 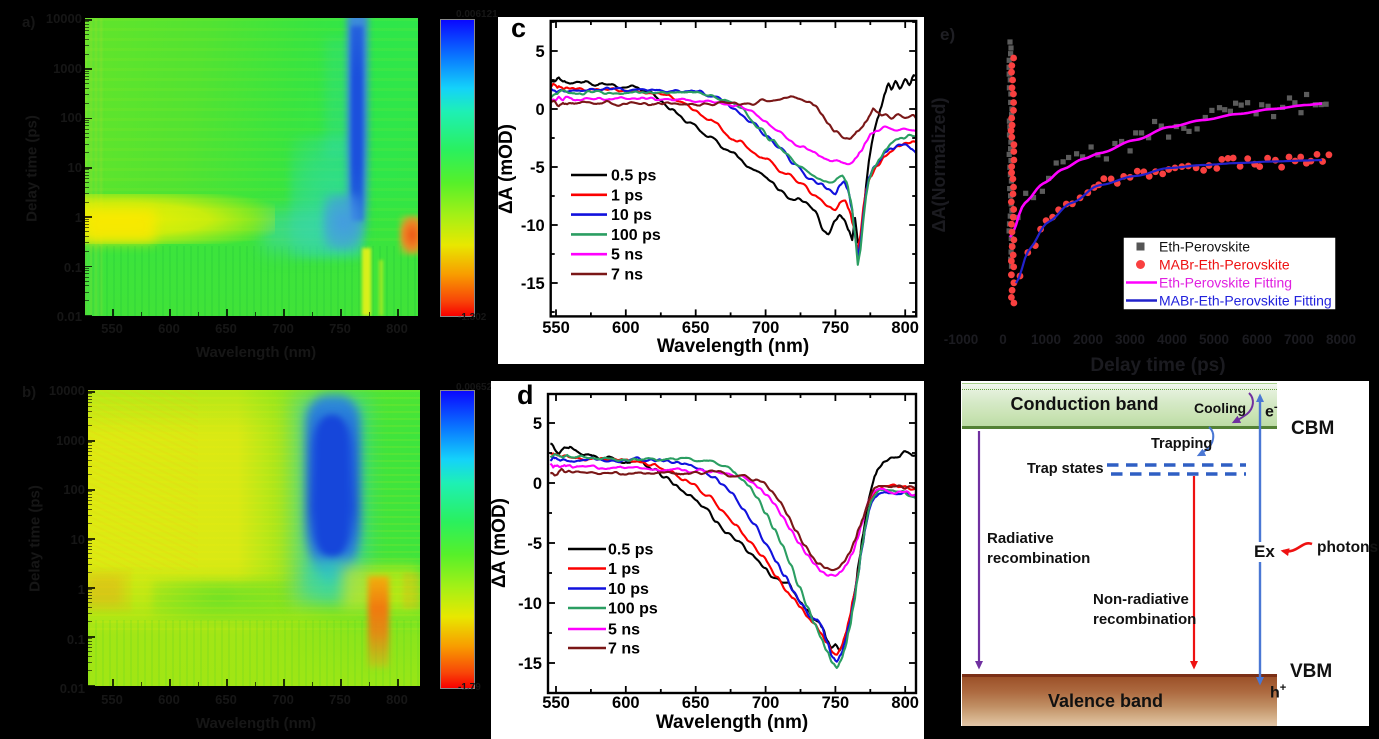 What do you see at coordinates (1257, 339) in the screenshot?
I see `svg-text: 6000` at bounding box center [1257, 339].